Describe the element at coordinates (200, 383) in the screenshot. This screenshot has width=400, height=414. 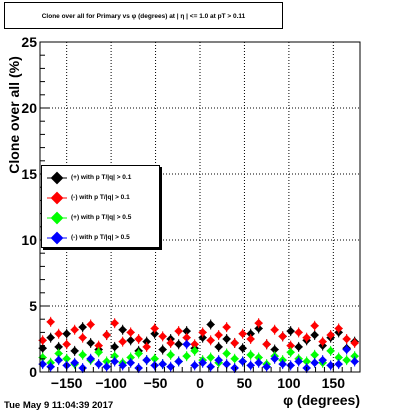
I see `x-tick-label: 0` at that location.